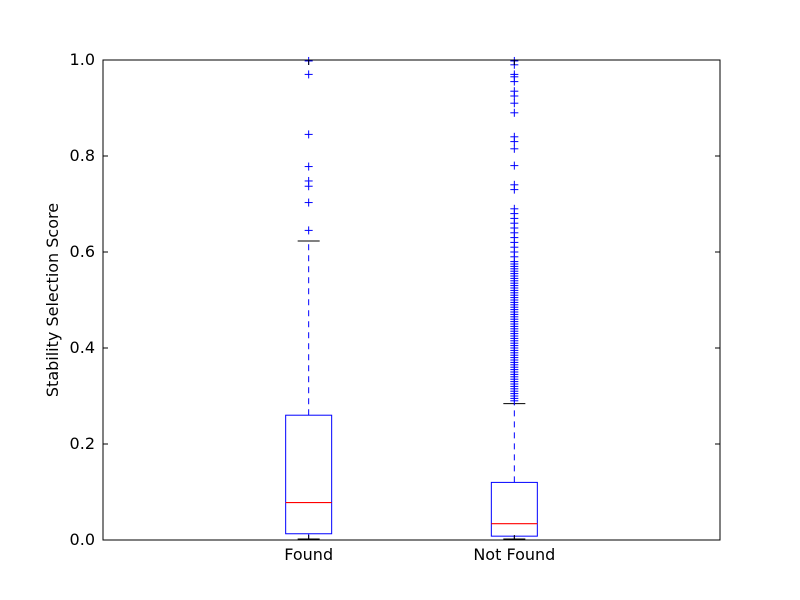 The height and width of the screenshot is (600, 800). Describe the element at coordinates (82, 347) in the screenshot. I see `y-tick-label: 0.4` at that location.